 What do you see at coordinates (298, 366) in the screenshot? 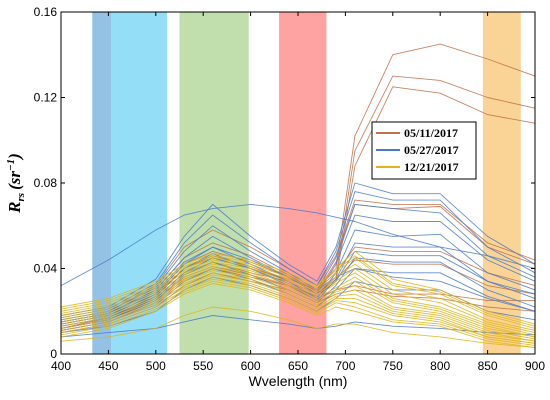
I see `x-tick-label-5: 650` at bounding box center [298, 366].